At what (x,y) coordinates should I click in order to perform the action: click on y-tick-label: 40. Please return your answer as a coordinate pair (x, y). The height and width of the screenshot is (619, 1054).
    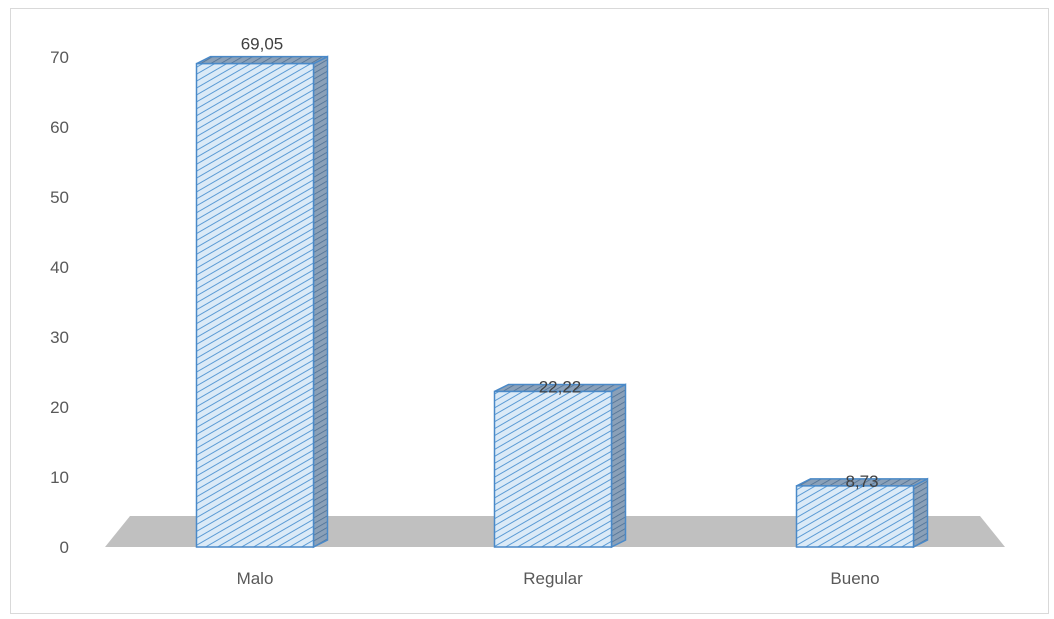
    Looking at the image, I should click on (59, 267).